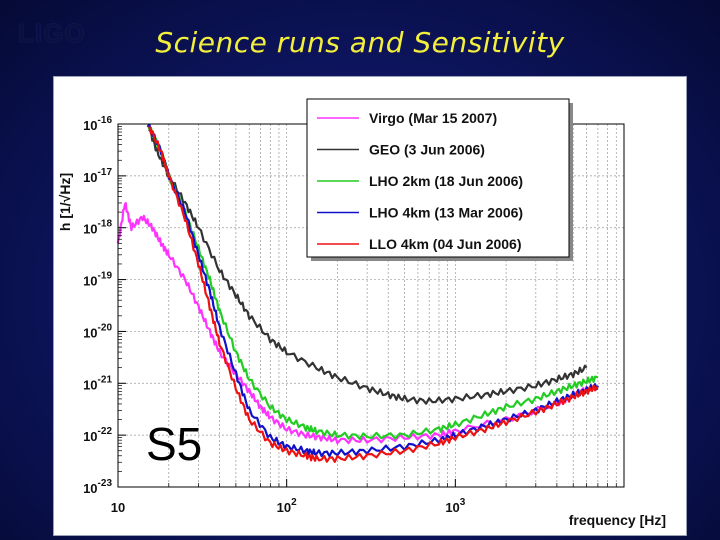  Describe the element at coordinates (360, 42) in the screenshot. I see `slide-title: Science runs and Sensitivity` at that location.